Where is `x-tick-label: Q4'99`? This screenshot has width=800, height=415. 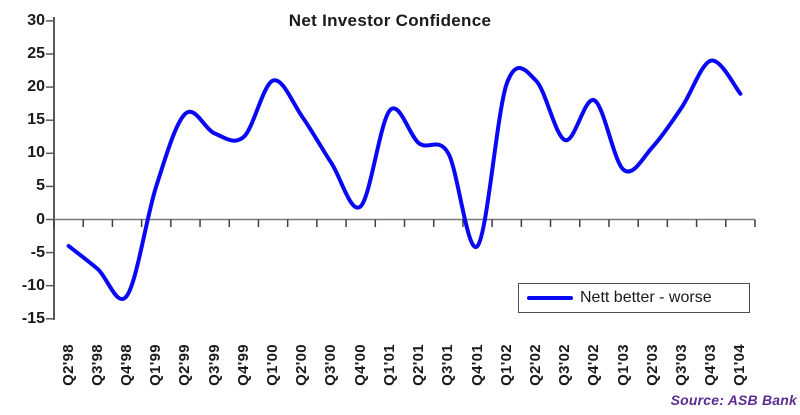
x-tick-label: Q4'99 is located at coordinates (243, 365).